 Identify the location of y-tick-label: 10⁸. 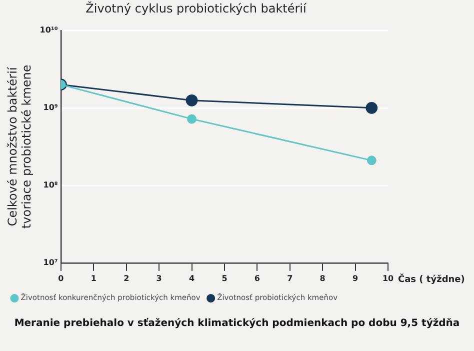
(50, 185).